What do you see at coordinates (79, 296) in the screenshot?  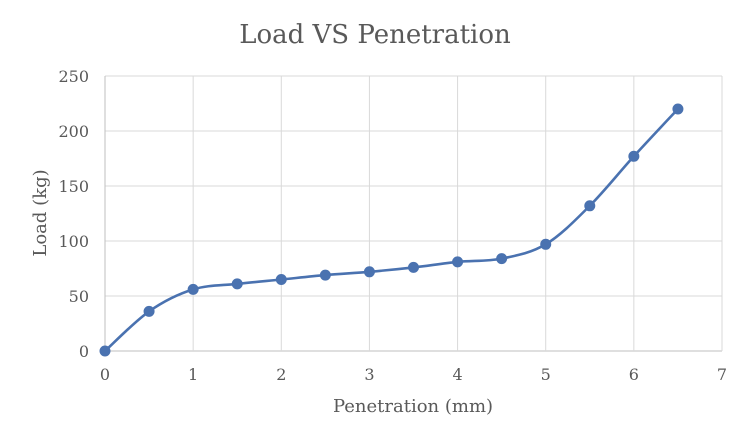 I see `y-tick-label: 50` at bounding box center [79, 296].